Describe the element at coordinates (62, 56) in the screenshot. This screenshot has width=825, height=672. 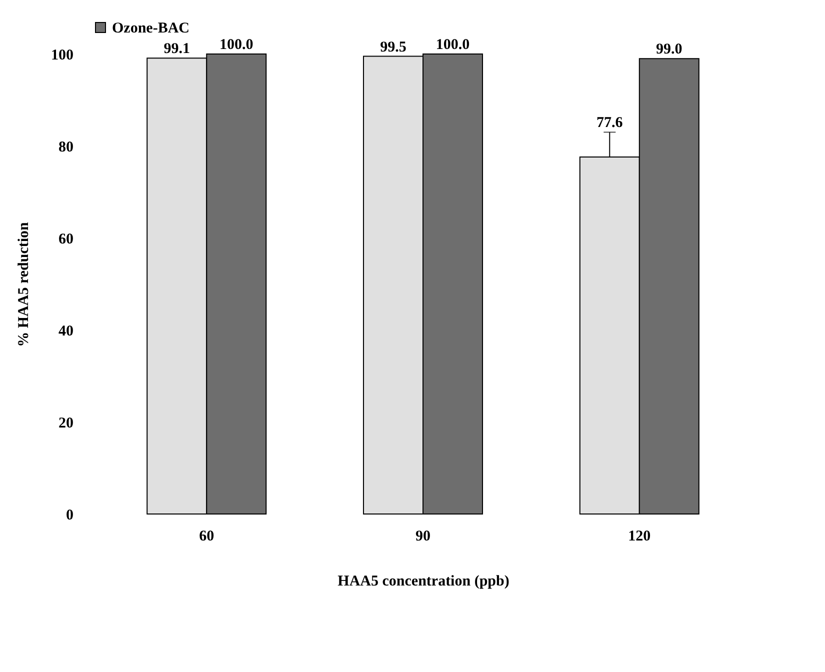
I see `y-tick-label: 100` at that location.